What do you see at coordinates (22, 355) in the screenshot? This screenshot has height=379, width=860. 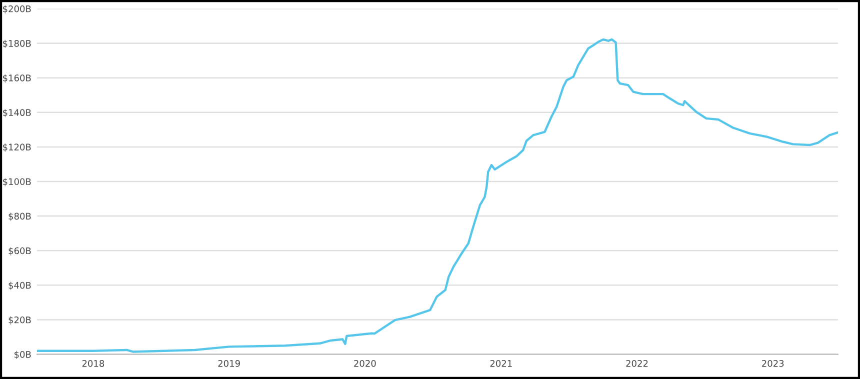 I see `y-tick-label: $0B` at bounding box center [22, 355].